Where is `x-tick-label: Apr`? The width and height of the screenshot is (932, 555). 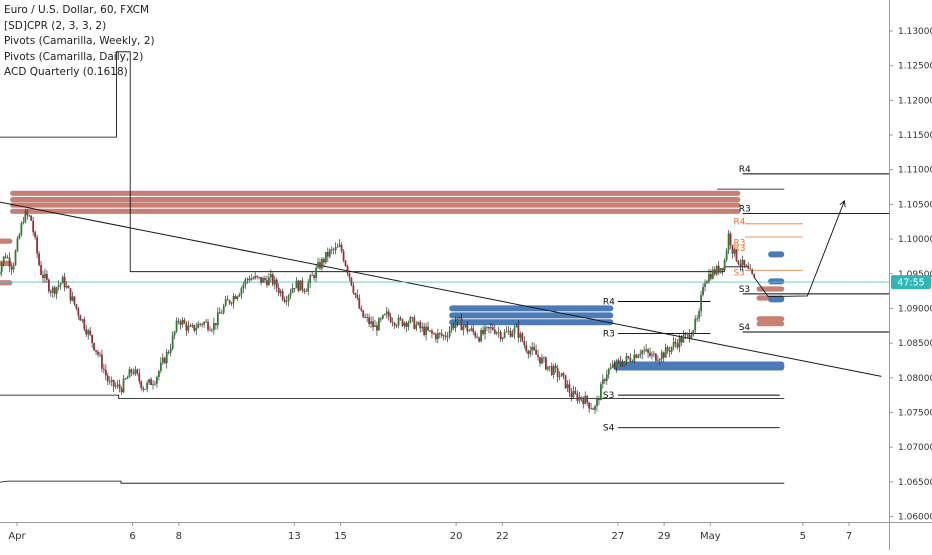 x-tick-label: Apr is located at coordinates (17, 536).